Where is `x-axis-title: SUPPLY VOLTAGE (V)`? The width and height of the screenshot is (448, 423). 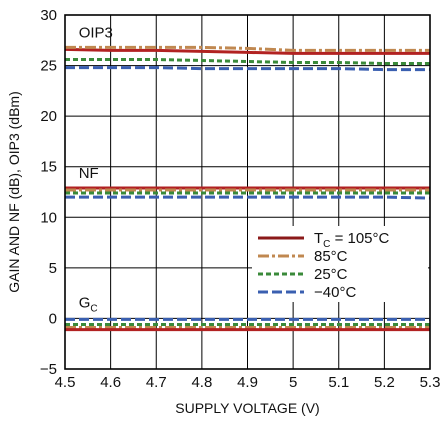
x-axis-title: SUPPLY VOLTAGE (V) is located at coordinates (247, 408).